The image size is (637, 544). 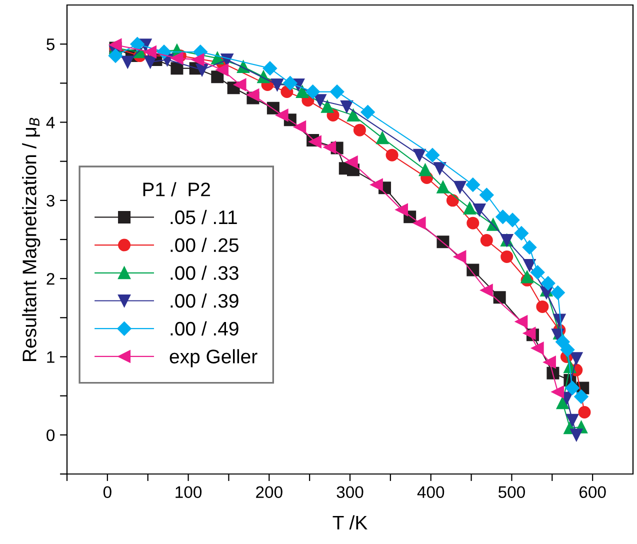 What do you see at coordinates (214, 358) in the screenshot?
I see `legend-label: exp Geller` at bounding box center [214, 358].